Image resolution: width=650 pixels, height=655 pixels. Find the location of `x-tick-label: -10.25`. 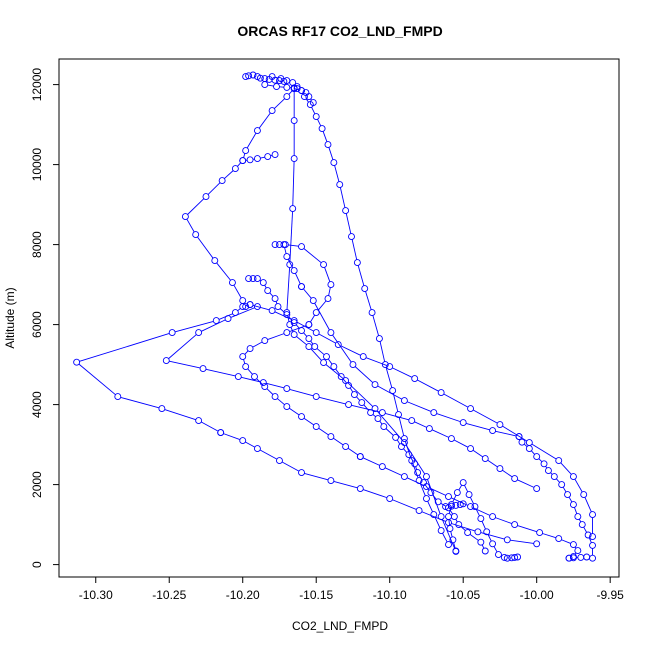

x-tick-label: -10.25 is located at coordinates (169, 595).